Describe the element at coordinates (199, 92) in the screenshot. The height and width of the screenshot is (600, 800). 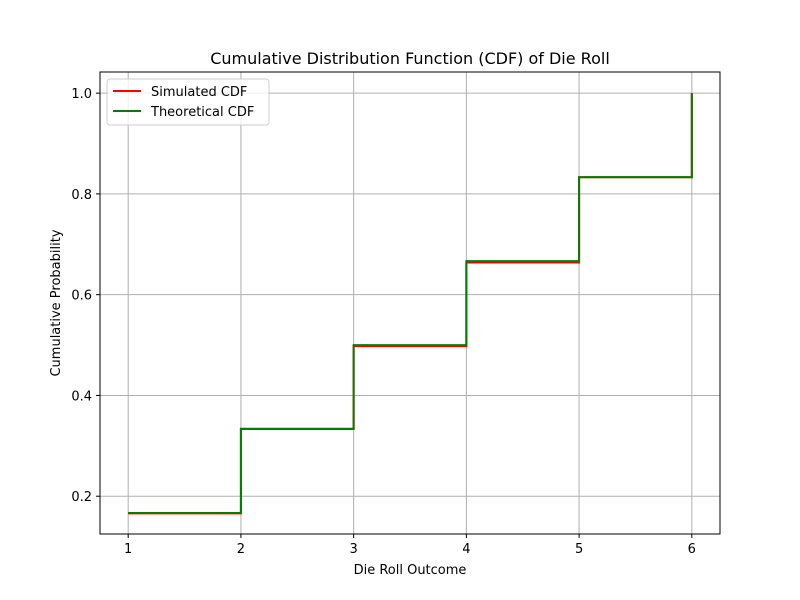
I see `legend-label-simulated: Simulated CDF` at that location.